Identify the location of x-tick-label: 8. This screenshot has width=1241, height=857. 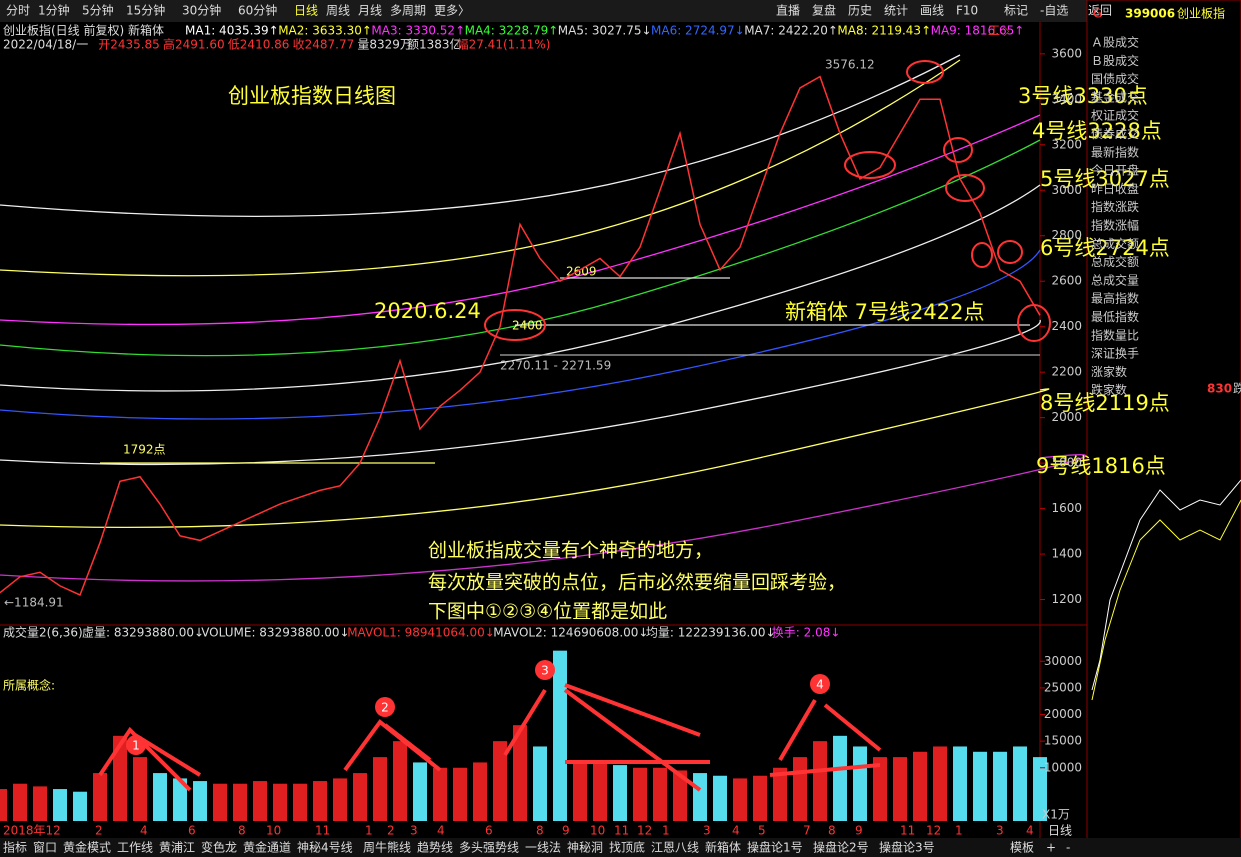
(832, 831).